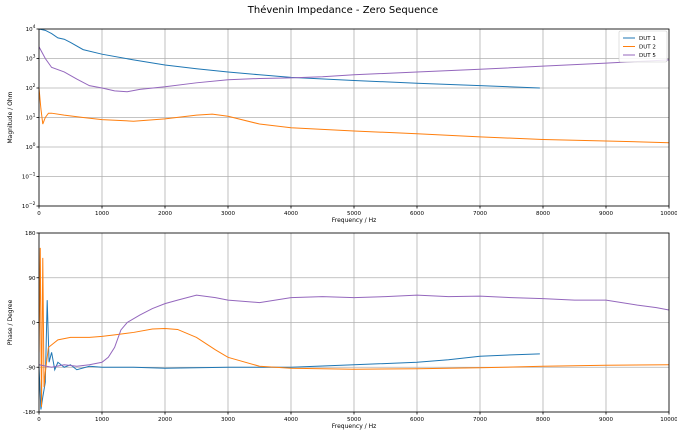 The image size is (677, 433). Describe the element at coordinates (31, 28) in the screenshot. I see `y-tick-label: 104` at that location.